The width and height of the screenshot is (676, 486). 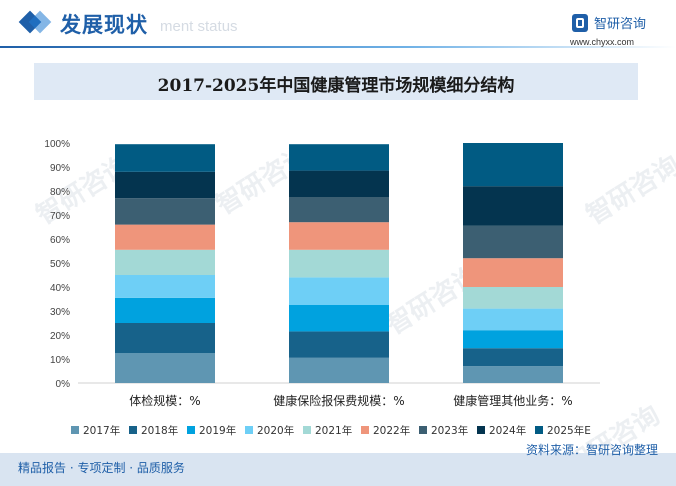 I want to click on legend-label: 2025年E, so click(x=569, y=430).